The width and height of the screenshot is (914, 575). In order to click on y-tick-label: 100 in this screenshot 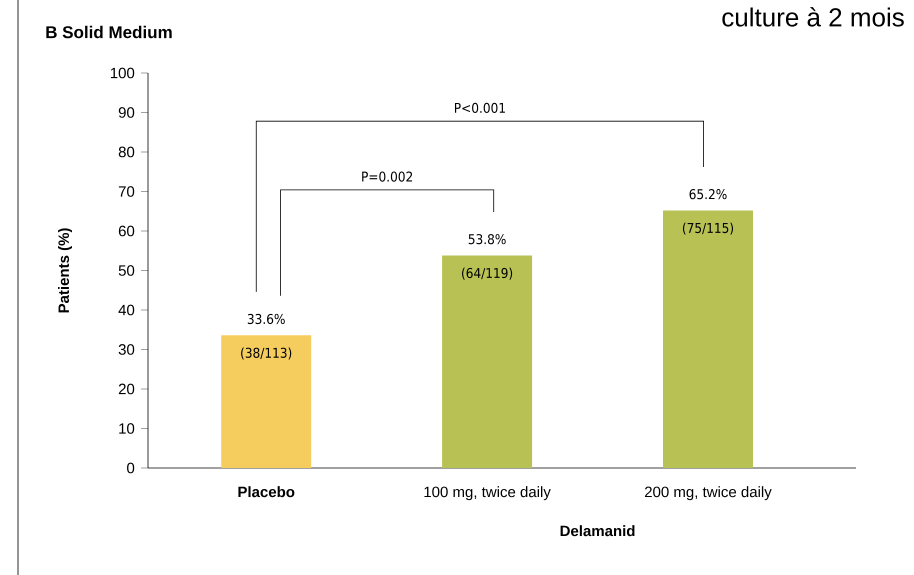, I will do `click(122, 73)`.